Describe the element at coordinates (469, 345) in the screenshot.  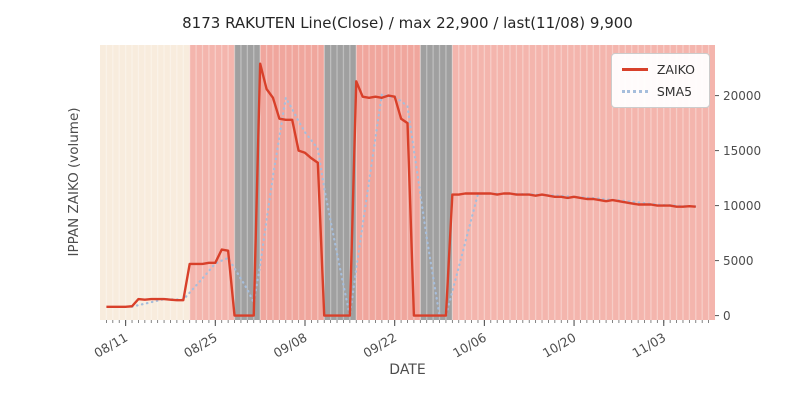
I see `x-tick-label: 10/06` at that location.